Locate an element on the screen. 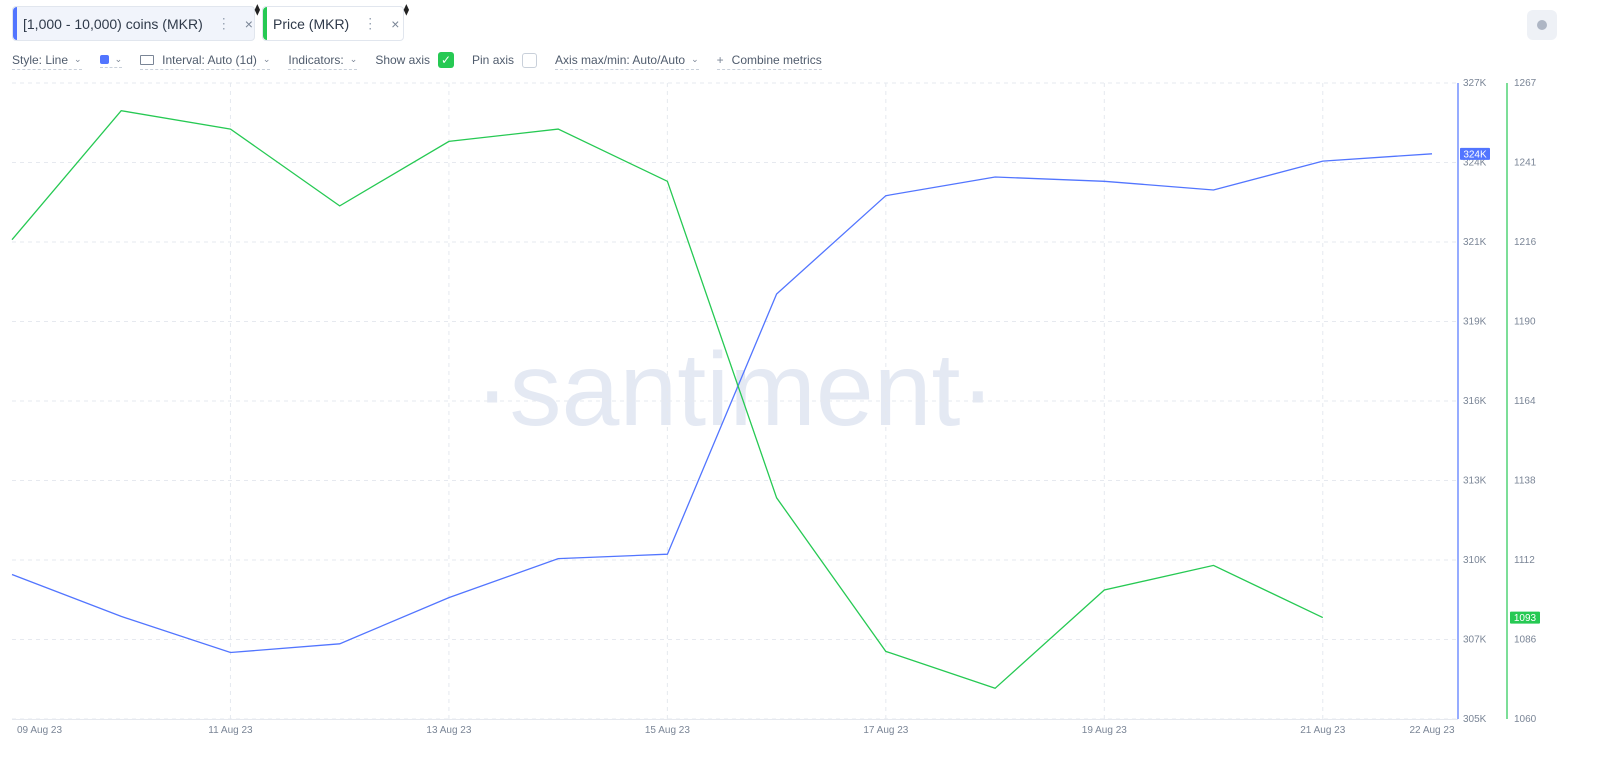 This screenshot has width=1600, height=766. pin-axis-label: Pin axis is located at coordinates (493, 60).